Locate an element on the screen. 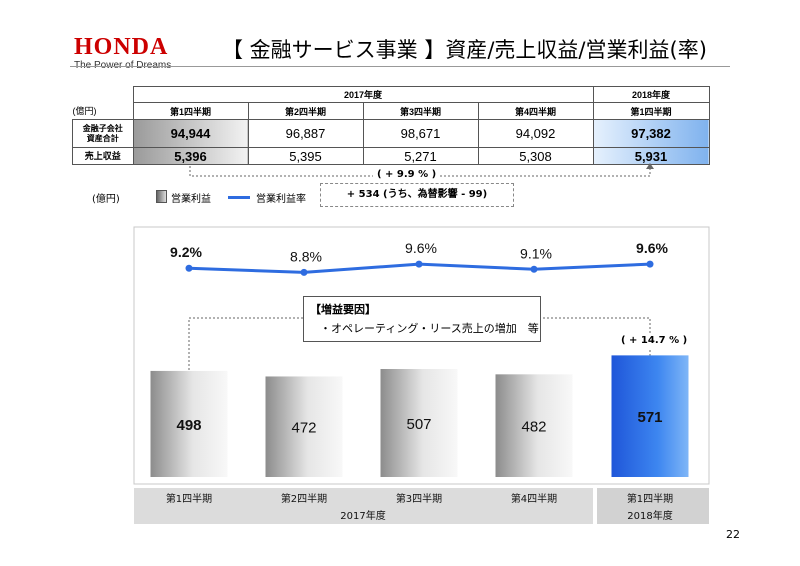 Image resolution: width=800 pixels, height=566 pixels. margin-value-label: 9.1% is located at coordinates (536, 253).